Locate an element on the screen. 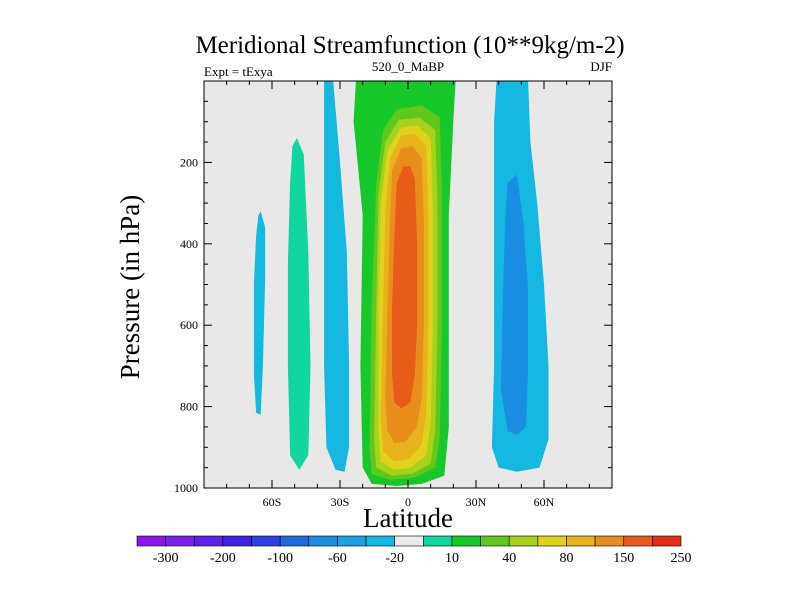 This screenshot has width=800, height=600. colorbar-label: -20 is located at coordinates (394, 558).